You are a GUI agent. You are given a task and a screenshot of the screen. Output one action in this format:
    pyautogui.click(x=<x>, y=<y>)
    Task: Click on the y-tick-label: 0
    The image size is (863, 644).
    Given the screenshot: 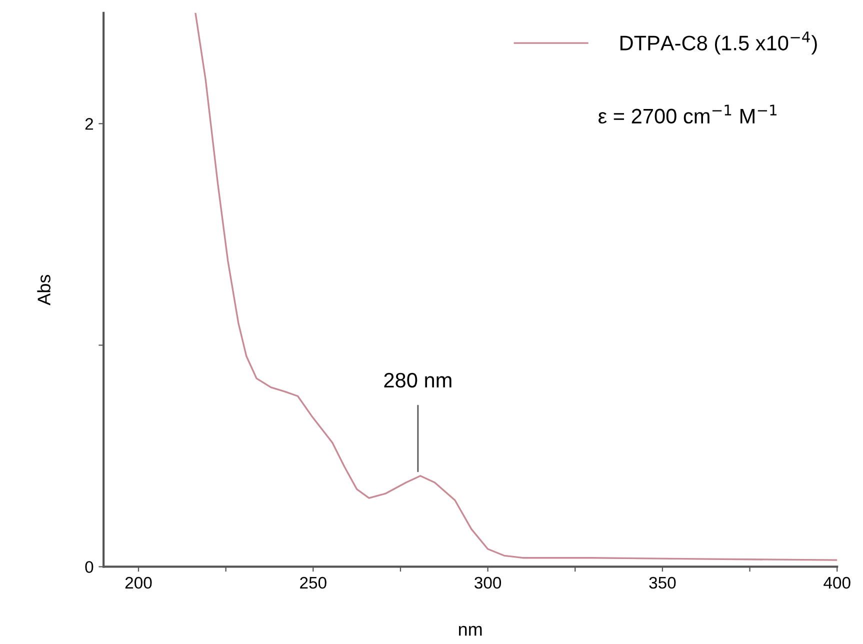 What is the action you would take?
    pyautogui.click(x=89, y=567)
    